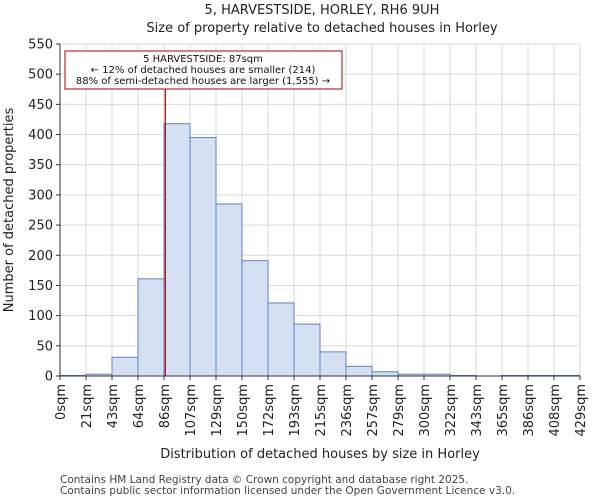  I want to click on y-tick-label: 550, so click(40, 45).